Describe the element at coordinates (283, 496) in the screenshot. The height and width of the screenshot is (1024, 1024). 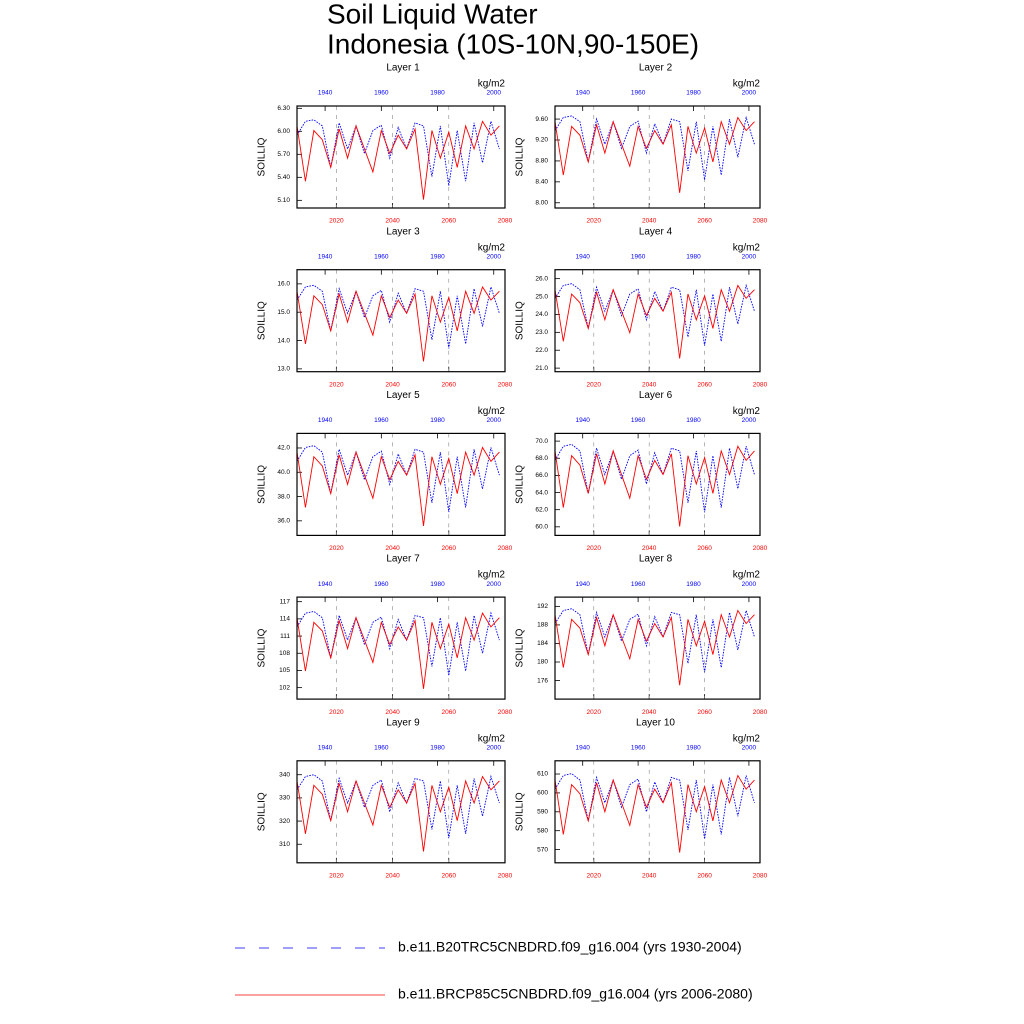
I see `y-tick-label: 38.0` at that location.